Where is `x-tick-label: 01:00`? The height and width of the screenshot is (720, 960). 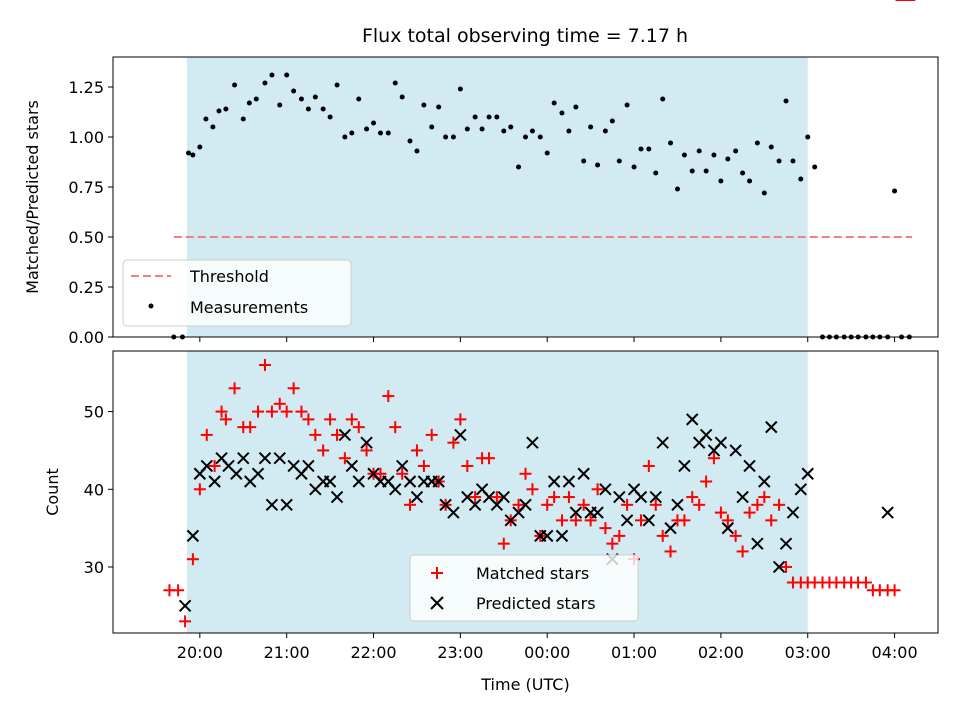 x-tick-label: 01:00 is located at coordinates (634, 652).